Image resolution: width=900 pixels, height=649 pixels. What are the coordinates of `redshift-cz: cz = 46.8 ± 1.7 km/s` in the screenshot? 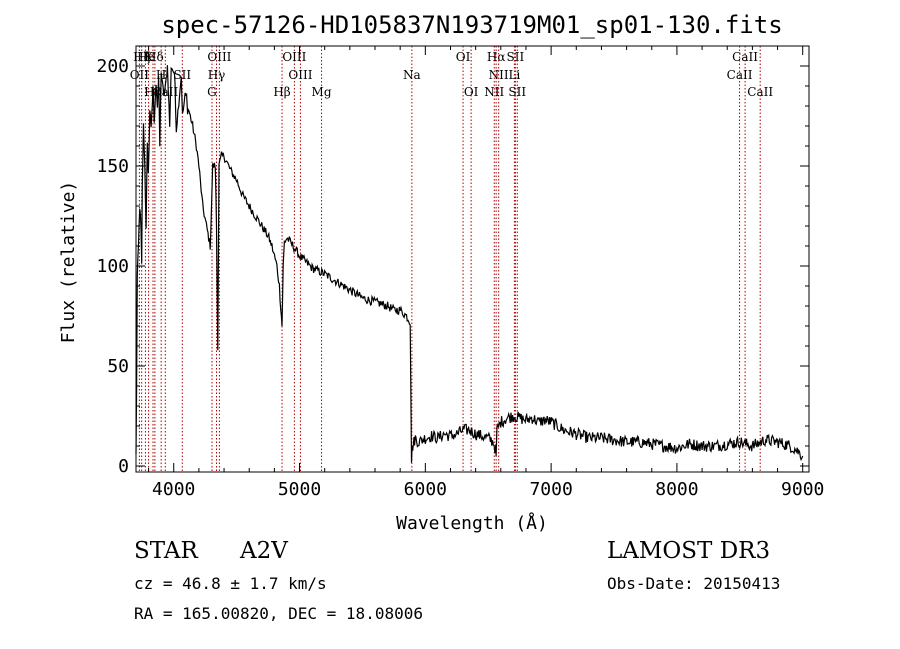 It's located at (230, 583).